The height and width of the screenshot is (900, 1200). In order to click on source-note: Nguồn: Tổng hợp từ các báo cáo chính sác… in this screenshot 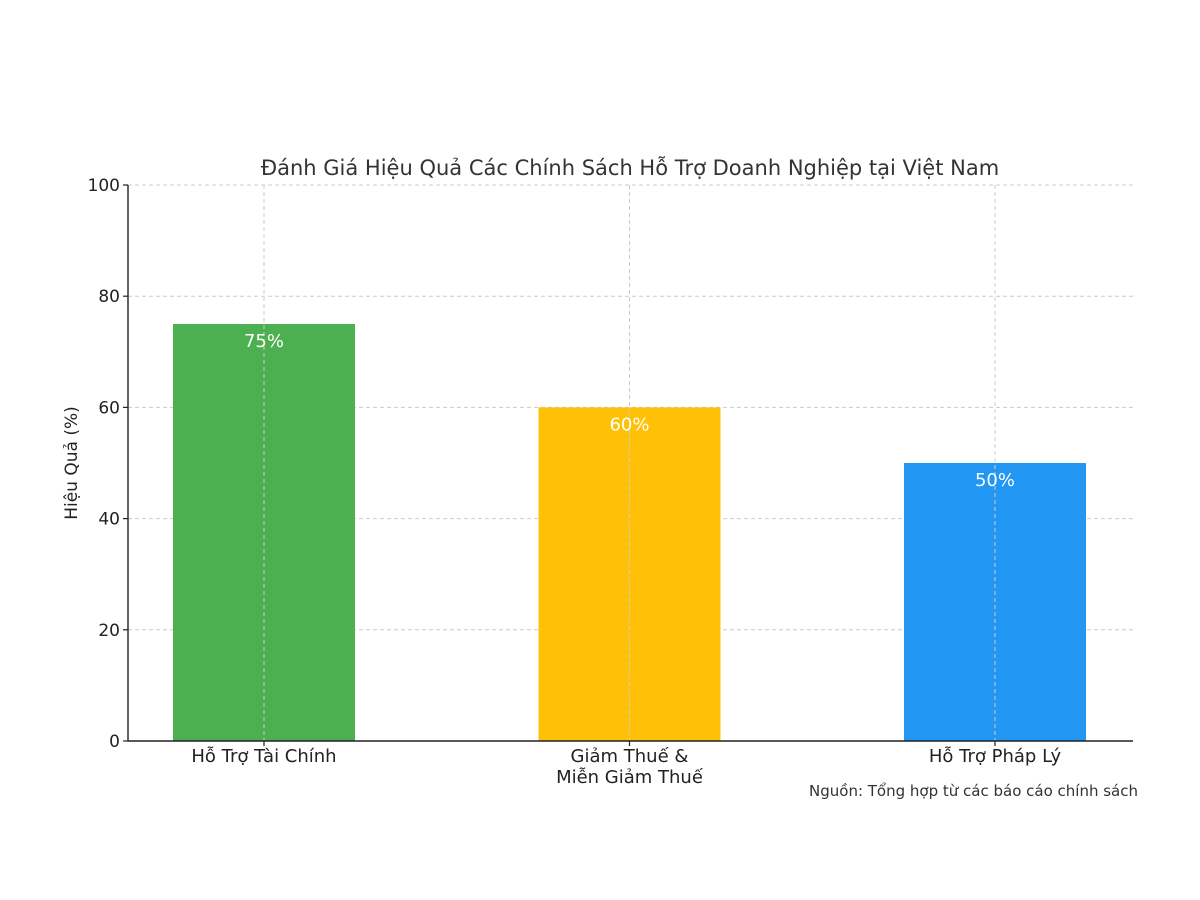, I will do `click(973, 791)`.